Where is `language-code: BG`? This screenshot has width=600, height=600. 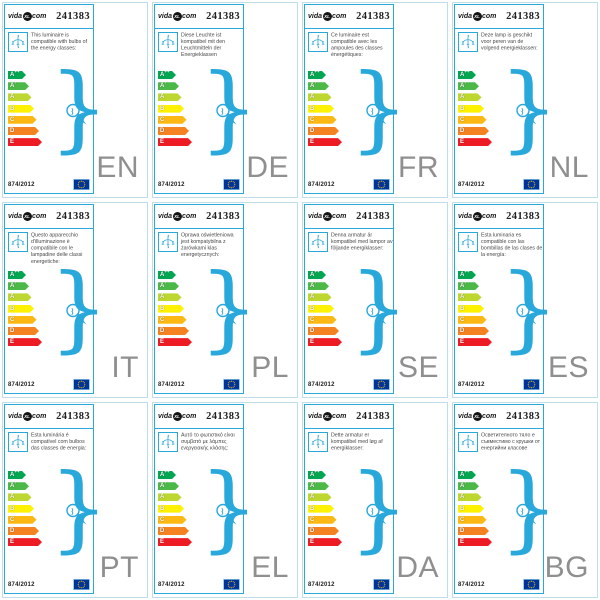
language-code: BG is located at coordinates (566, 567).